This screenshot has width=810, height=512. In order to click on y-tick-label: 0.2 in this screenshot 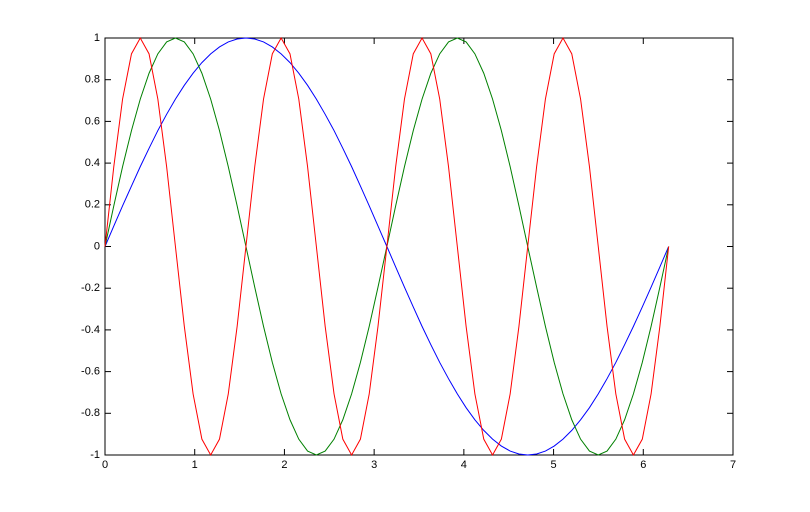, I will do `click(92, 205)`.